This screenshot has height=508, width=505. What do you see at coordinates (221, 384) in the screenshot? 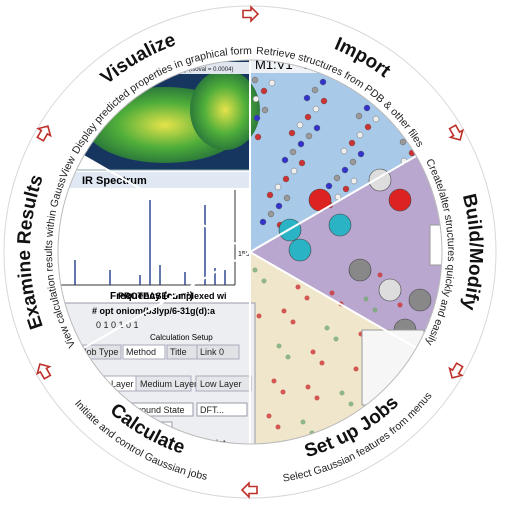
I see `layer-label: Low Layer` at bounding box center [221, 384].